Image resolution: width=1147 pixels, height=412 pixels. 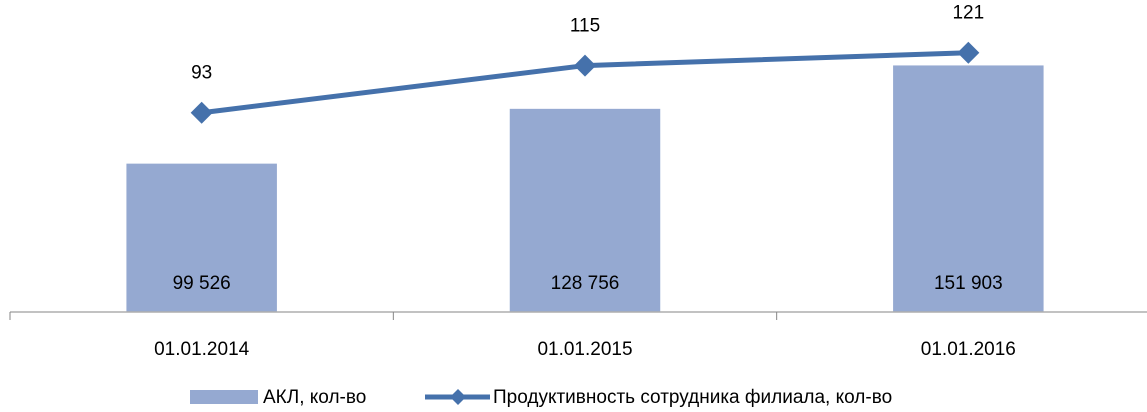 I want to click on x-tick-label: 01.01.2014, so click(x=202, y=349).